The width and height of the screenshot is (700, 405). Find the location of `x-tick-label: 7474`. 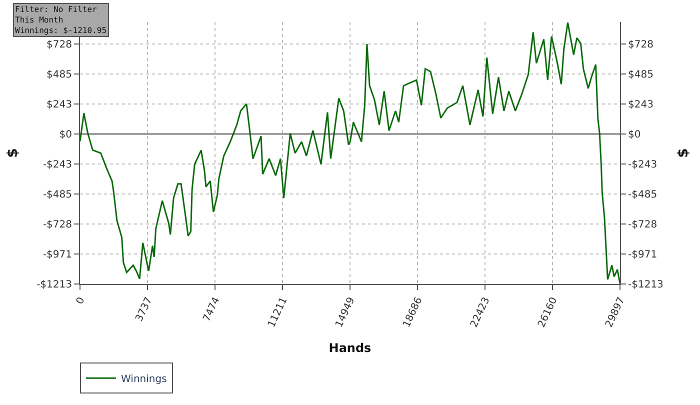

x-tick-label: 7474 is located at coordinates (212, 310).